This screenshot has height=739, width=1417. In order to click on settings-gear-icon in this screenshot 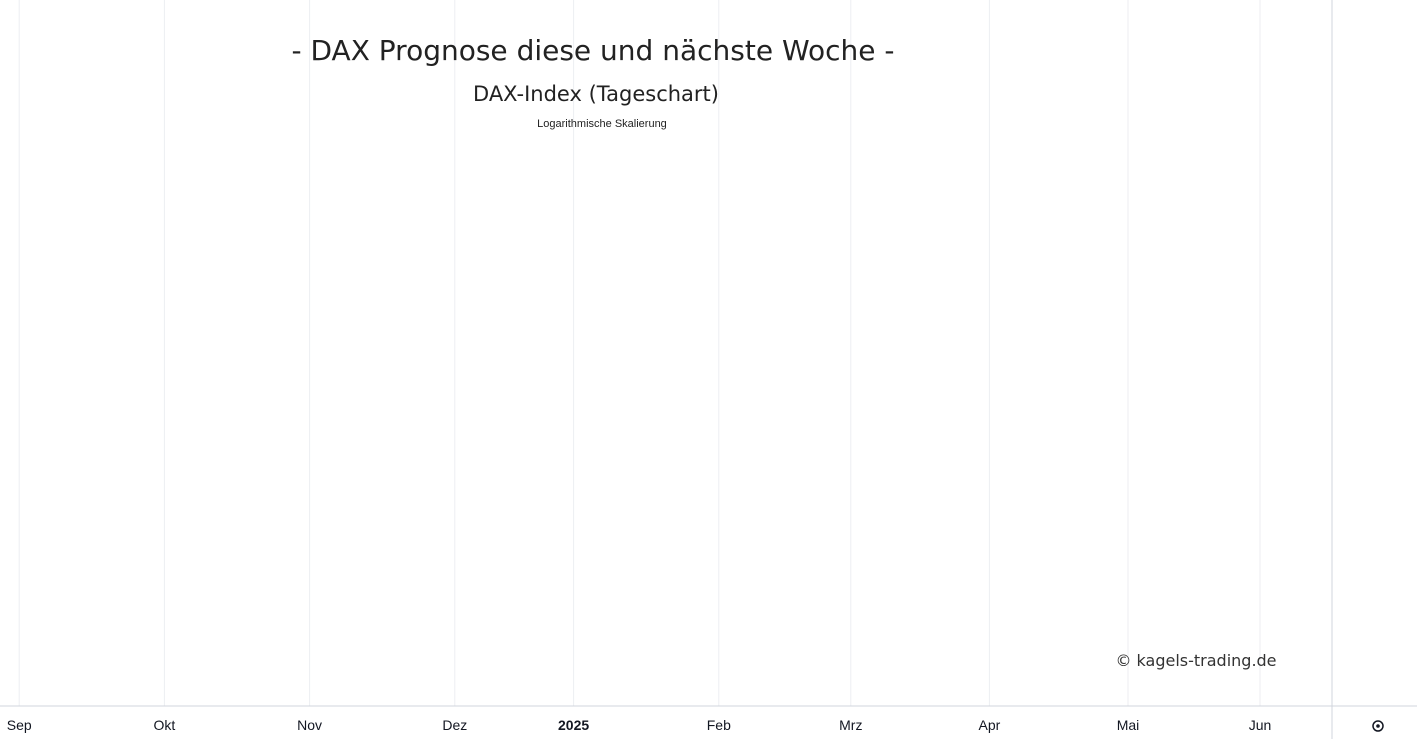, I will do `click(1378, 726)`.